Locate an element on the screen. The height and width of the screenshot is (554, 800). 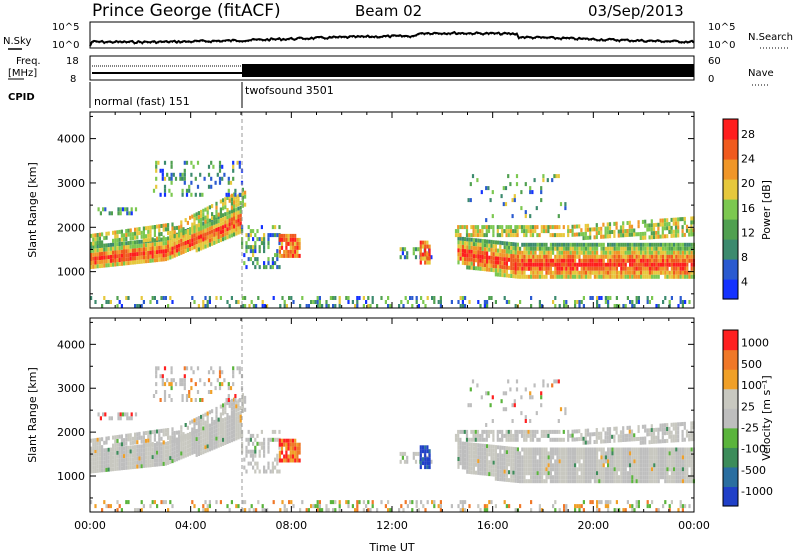
power-cell-1999 is located at coordinates (614, 231).